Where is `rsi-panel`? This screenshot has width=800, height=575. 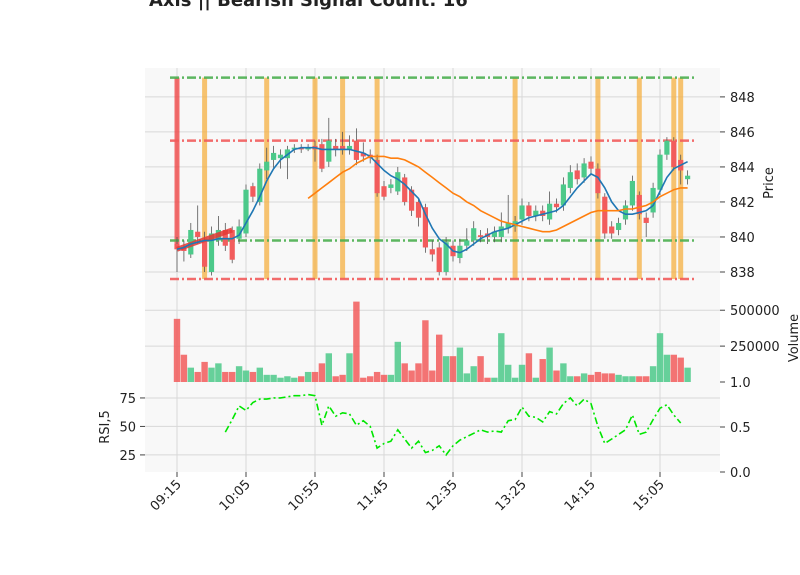
rsi-panel is located at coordinates (432, 427).